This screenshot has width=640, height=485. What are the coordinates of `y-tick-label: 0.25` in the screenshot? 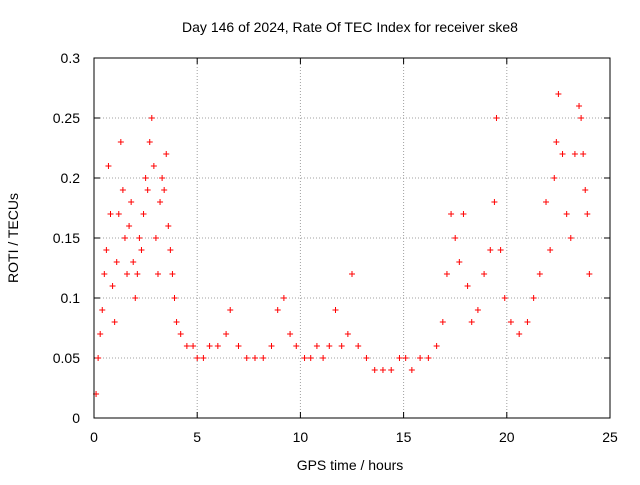 It's located at (66, 118).